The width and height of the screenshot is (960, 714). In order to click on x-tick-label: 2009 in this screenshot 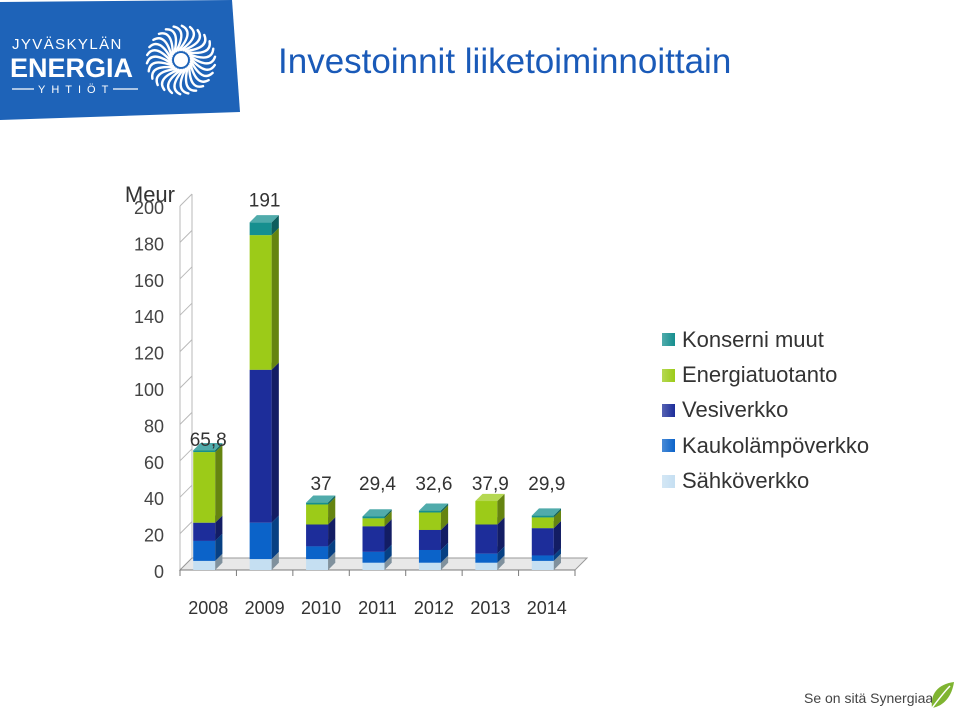, I will do `click(265, 608)`.